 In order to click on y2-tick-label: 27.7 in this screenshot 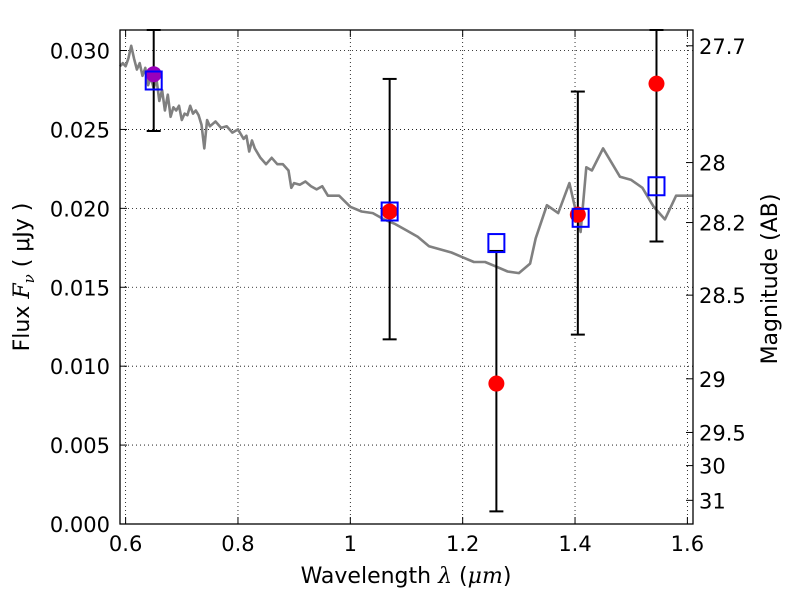, I will do `click(722, 47)`.